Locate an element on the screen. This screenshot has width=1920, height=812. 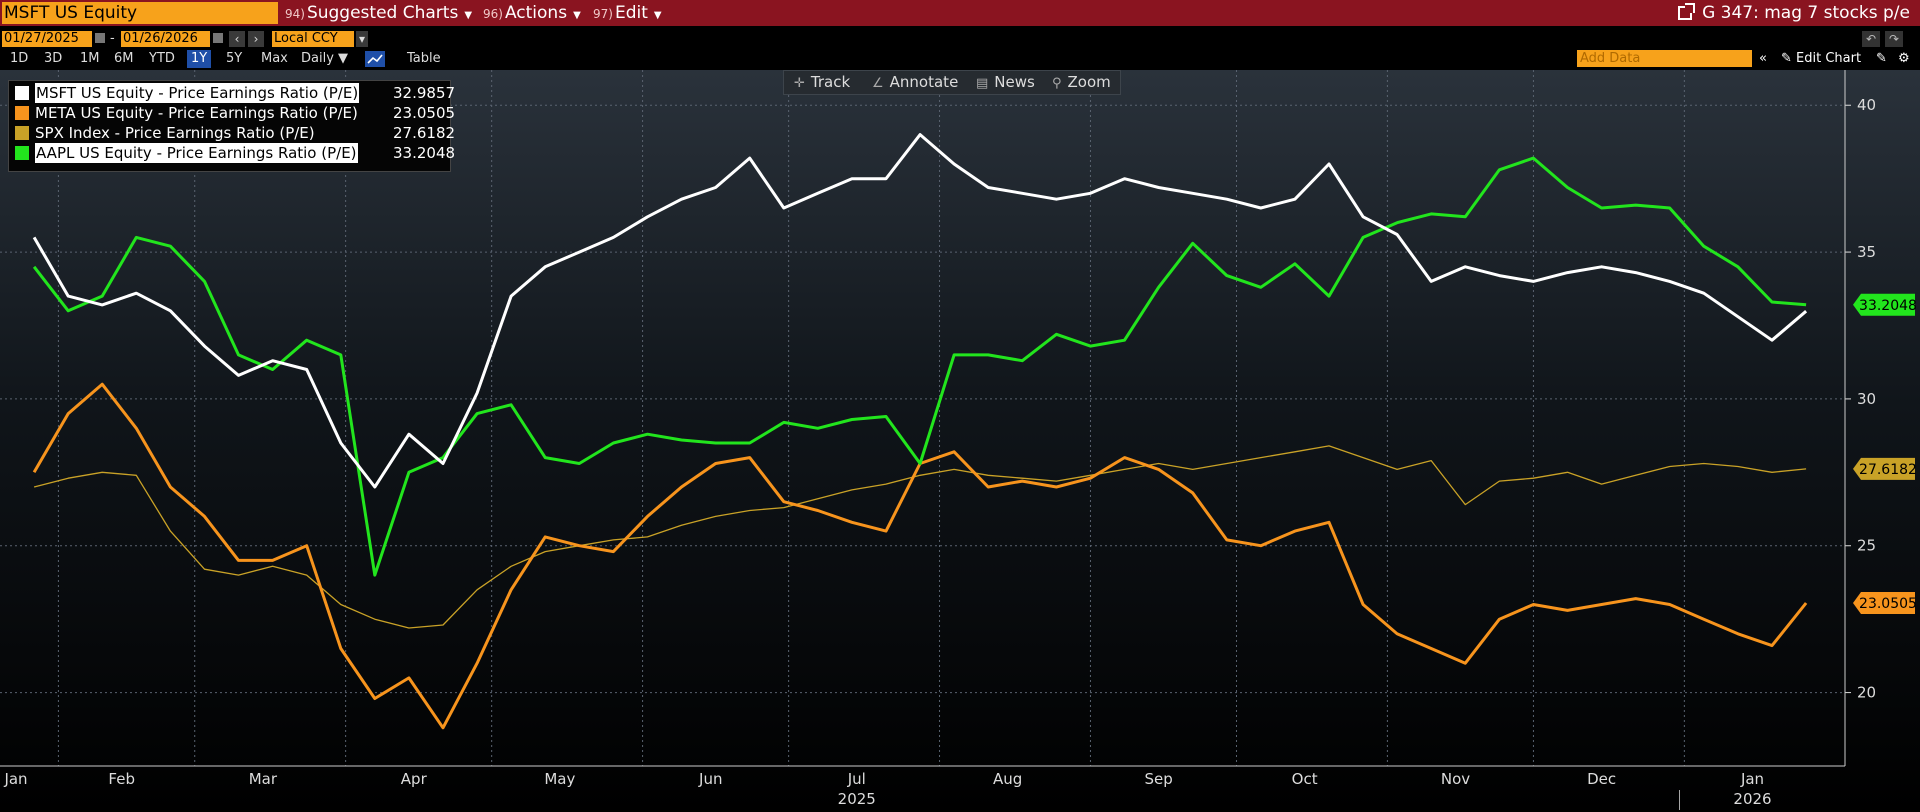
x-tick-label: Nov is located at coordinates (1455, 779).